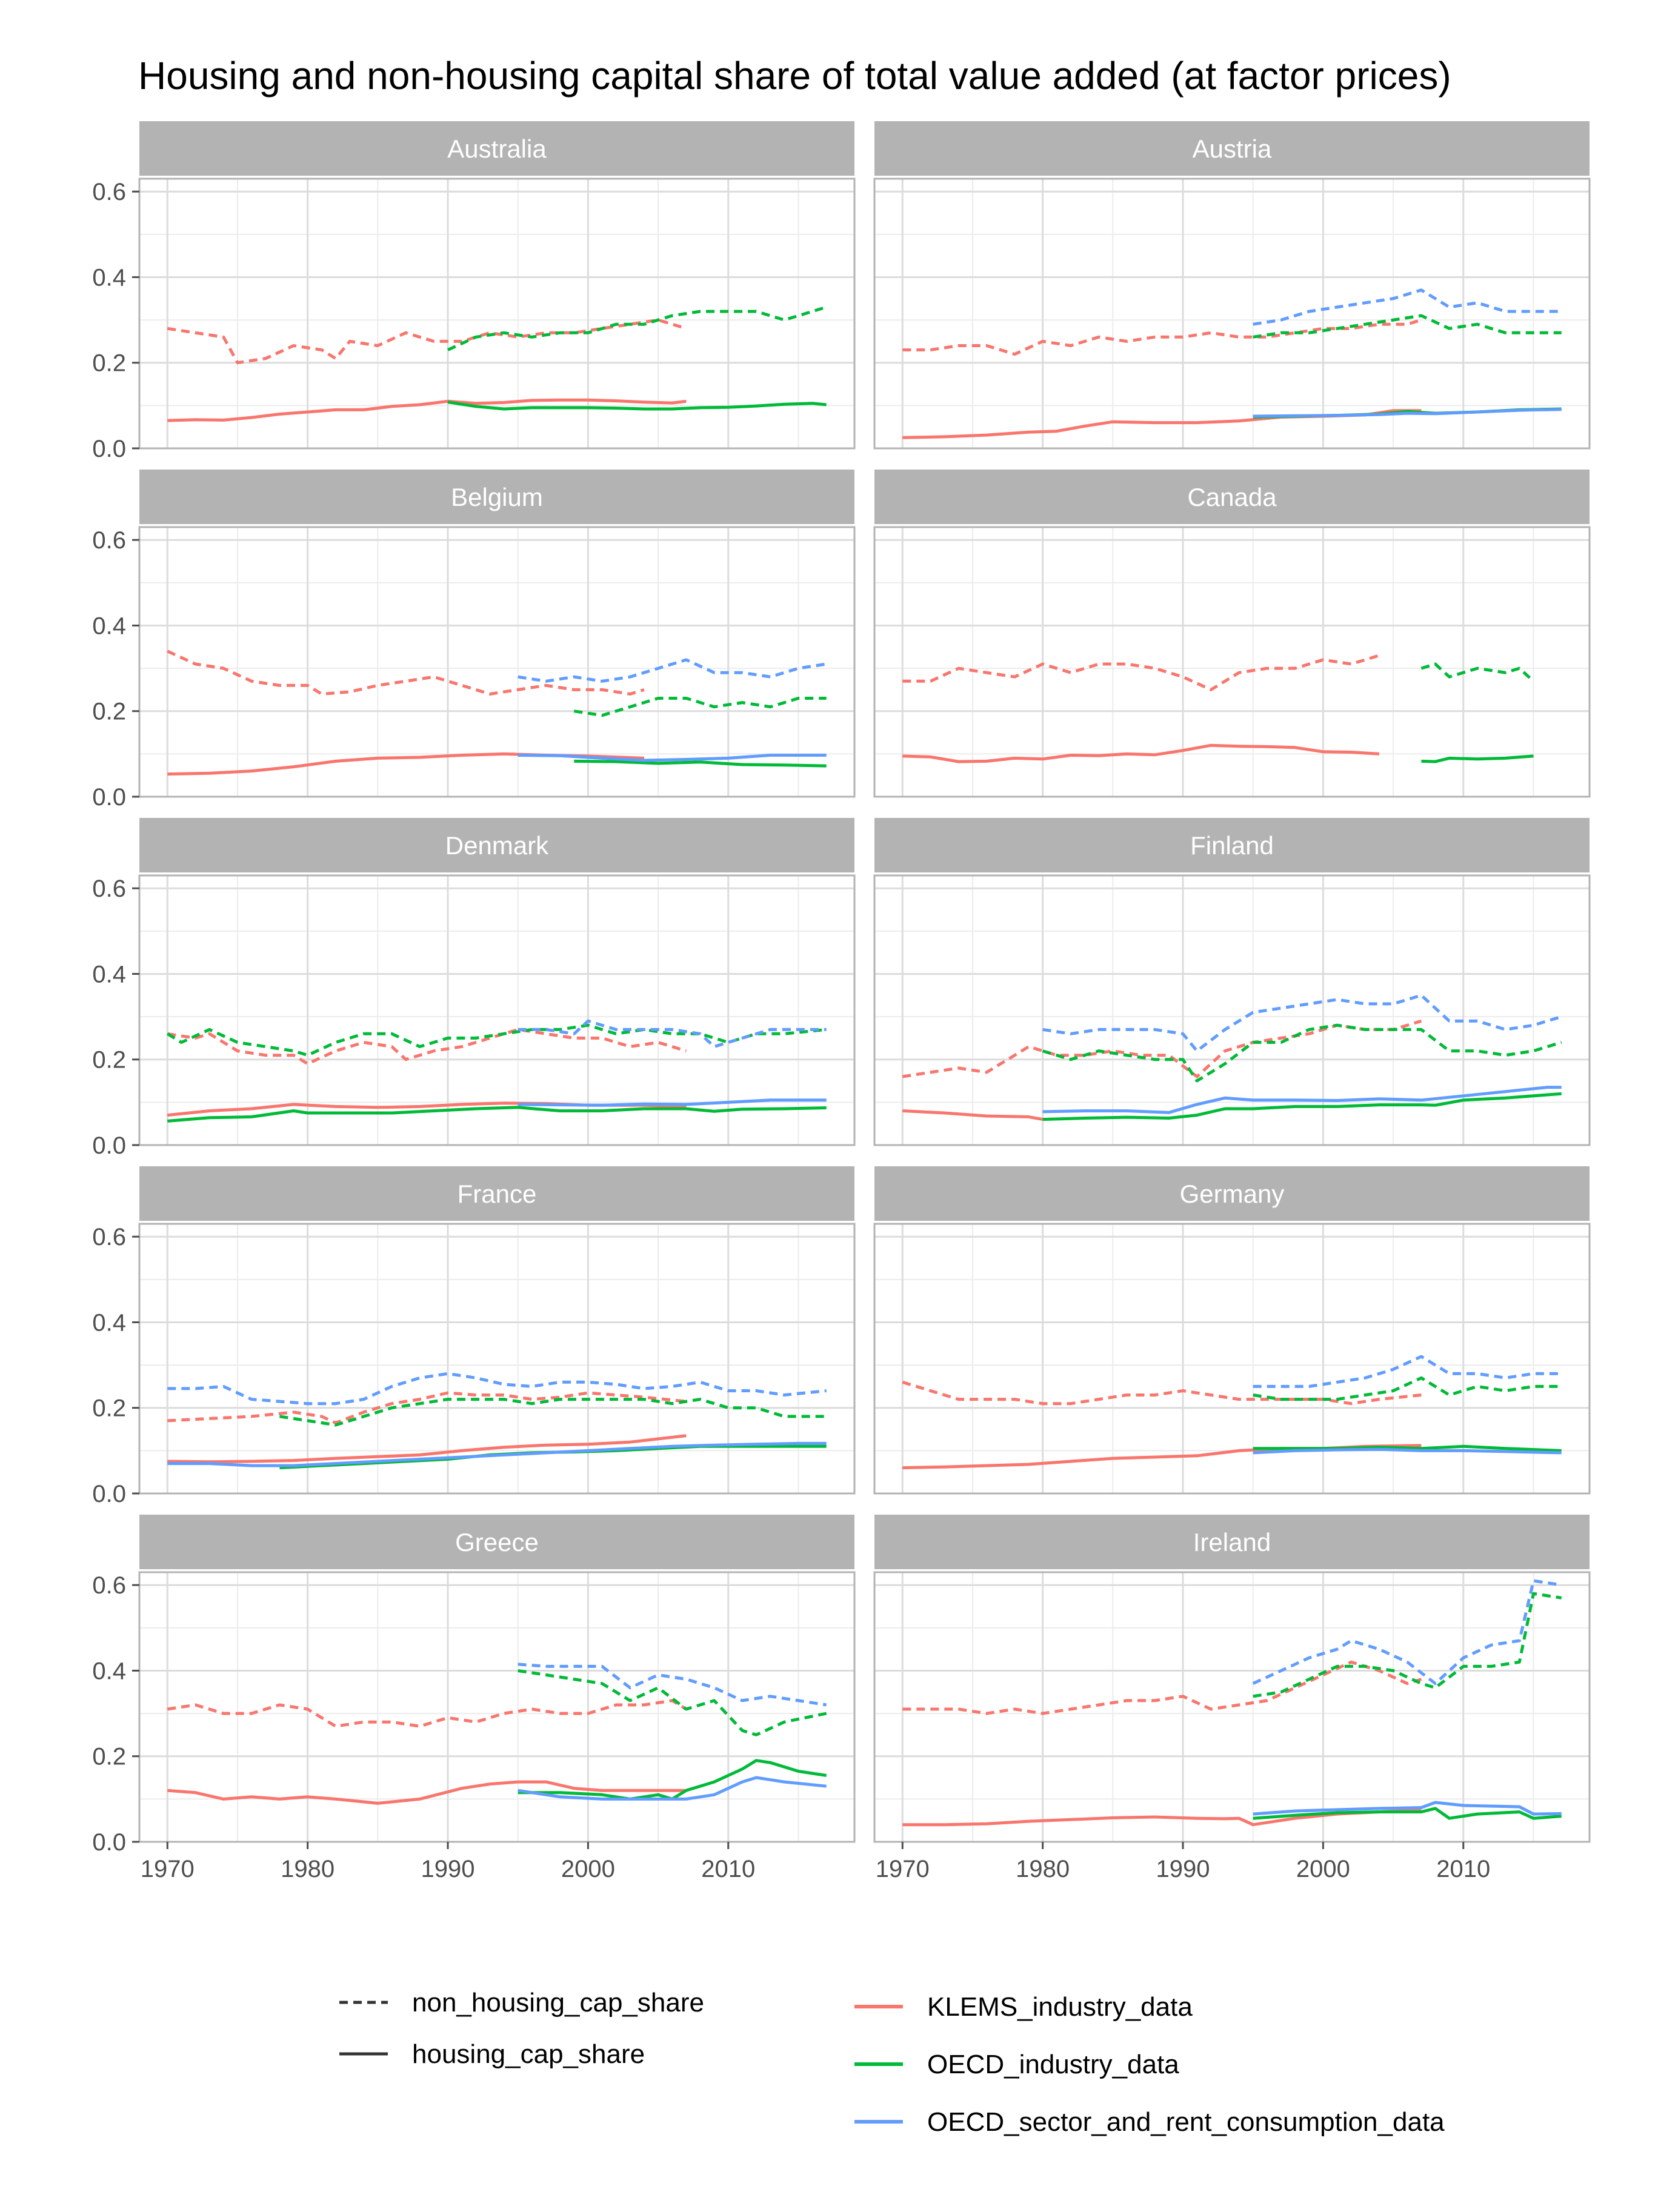 Image resolution: width=1678 pixels, height=2212 pixels. I want to click on x-tick-label: 2000, so click(1323, 1869).